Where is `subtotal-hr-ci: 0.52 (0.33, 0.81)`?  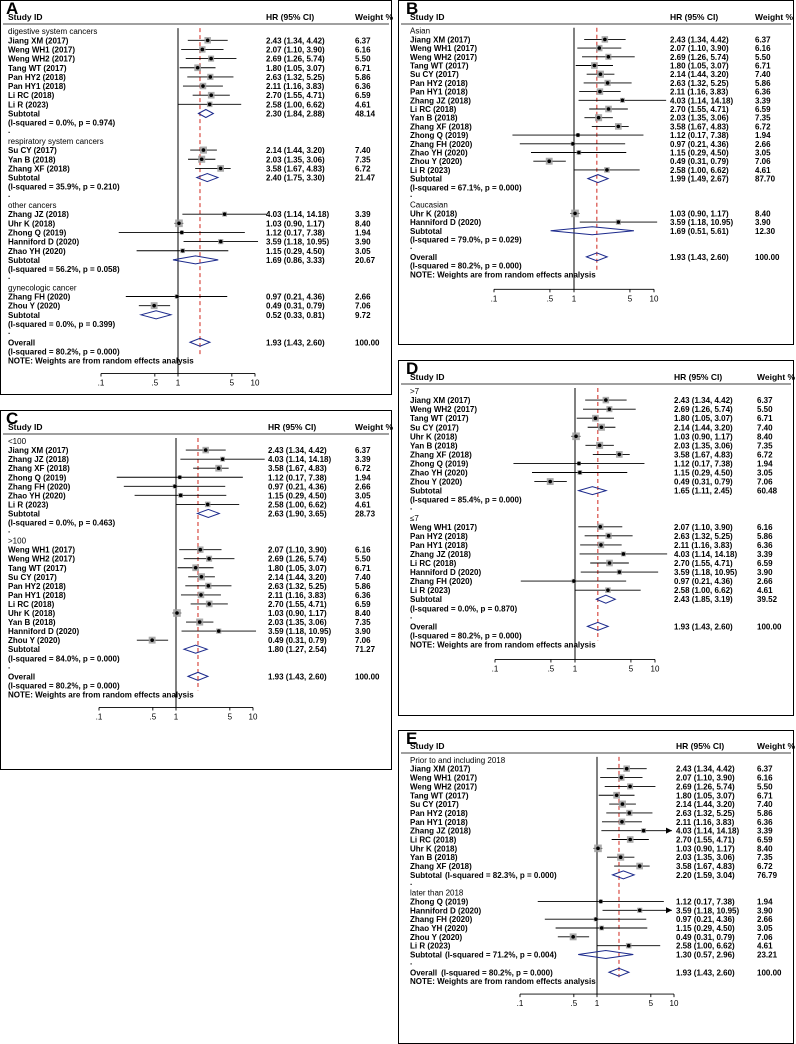
subtotal-hr-ci: 0.52 (0.33, 0.81) is located at coordinates (295, 315).